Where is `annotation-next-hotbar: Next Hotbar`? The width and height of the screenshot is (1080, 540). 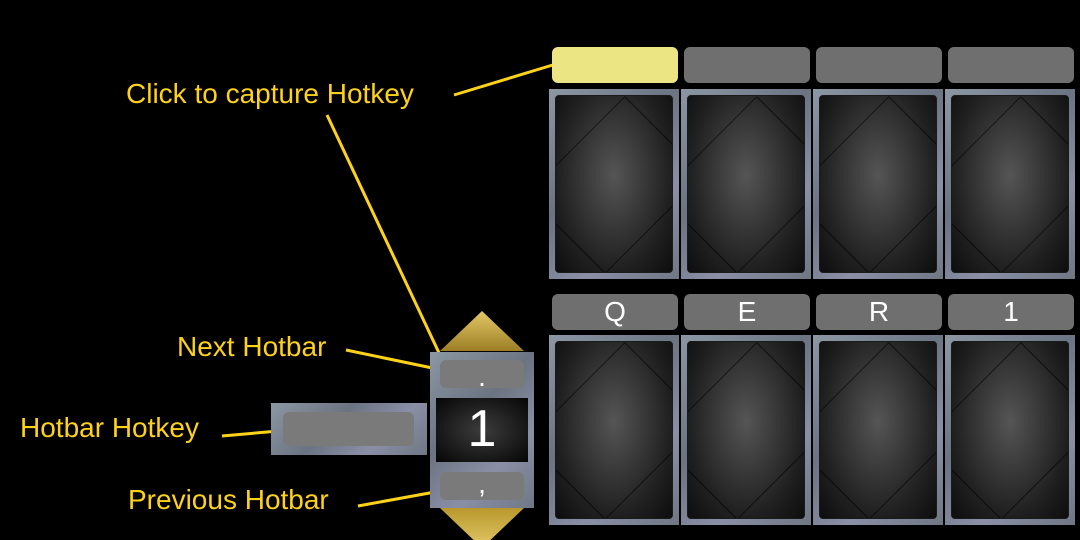
annotation-next-hotbar: Next Hotbar is located at coordinates (252, 346).